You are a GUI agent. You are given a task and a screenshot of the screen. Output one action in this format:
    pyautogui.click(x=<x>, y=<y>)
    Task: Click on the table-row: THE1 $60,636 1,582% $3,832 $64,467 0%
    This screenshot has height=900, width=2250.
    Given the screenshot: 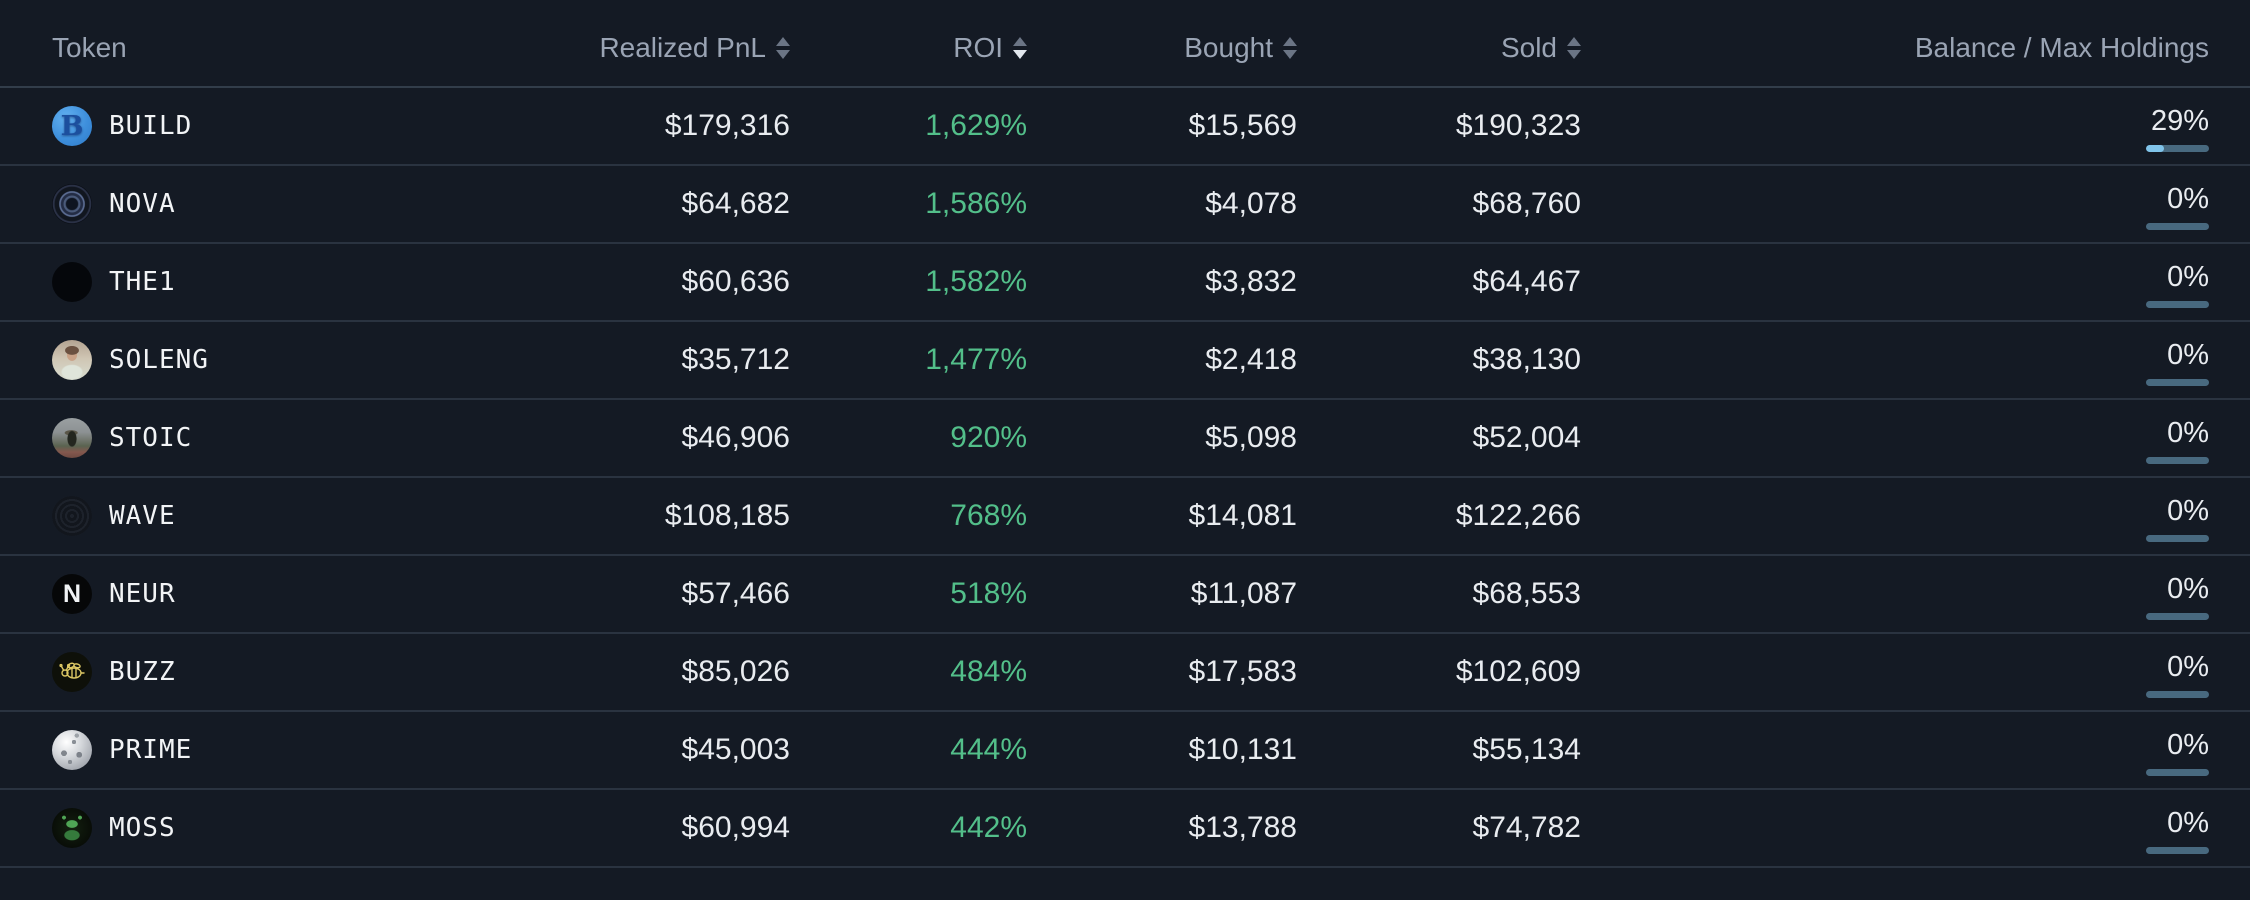 What is the action you would take?
    pyautogui.click(x=1125, y=283)
    